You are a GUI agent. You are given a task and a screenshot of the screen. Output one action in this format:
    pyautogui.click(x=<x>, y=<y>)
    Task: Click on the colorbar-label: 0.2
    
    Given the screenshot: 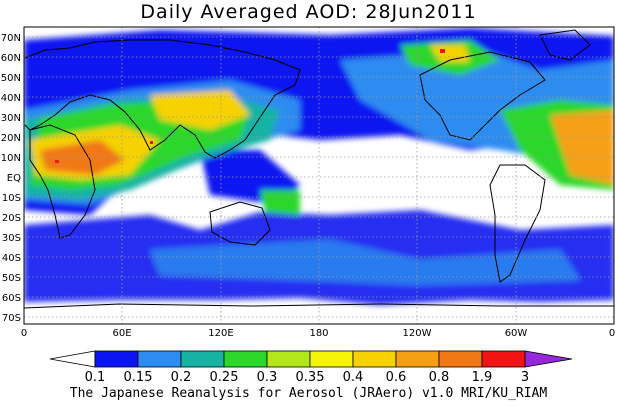 What is the action you would take?
    pyautogui.click(x=181, y=377)
    